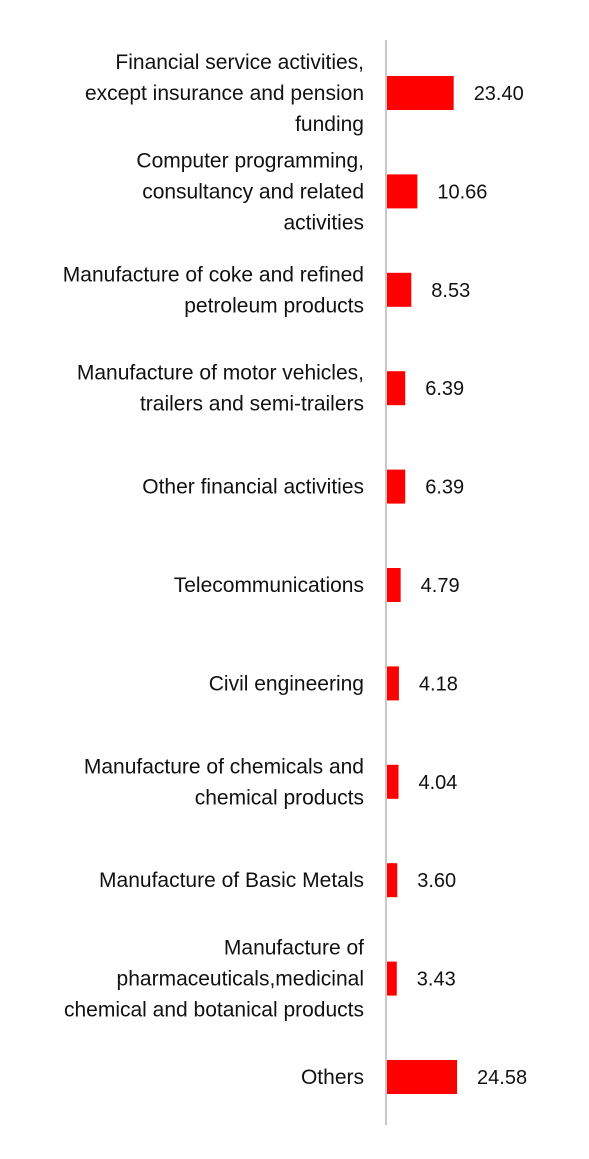 The image size is (589, 1159). I want to click on category-label-3-line-1: trailers and semi-trailers, so click(252, 404).